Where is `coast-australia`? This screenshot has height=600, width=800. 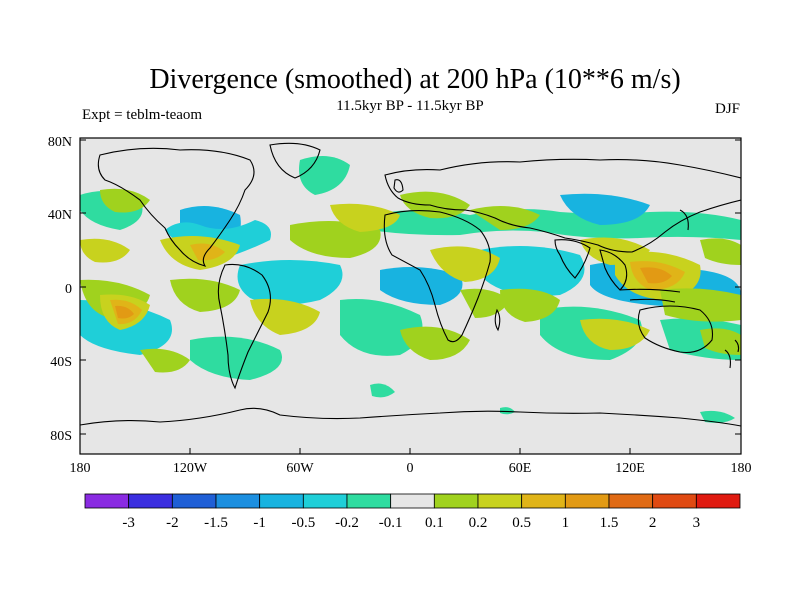 coast-australia is located at coordinates (675, 329).